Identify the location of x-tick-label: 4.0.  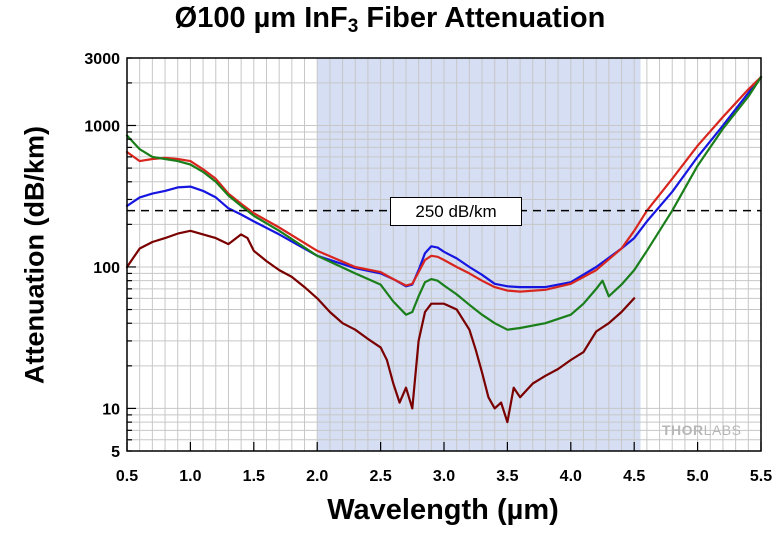
(571, 476).